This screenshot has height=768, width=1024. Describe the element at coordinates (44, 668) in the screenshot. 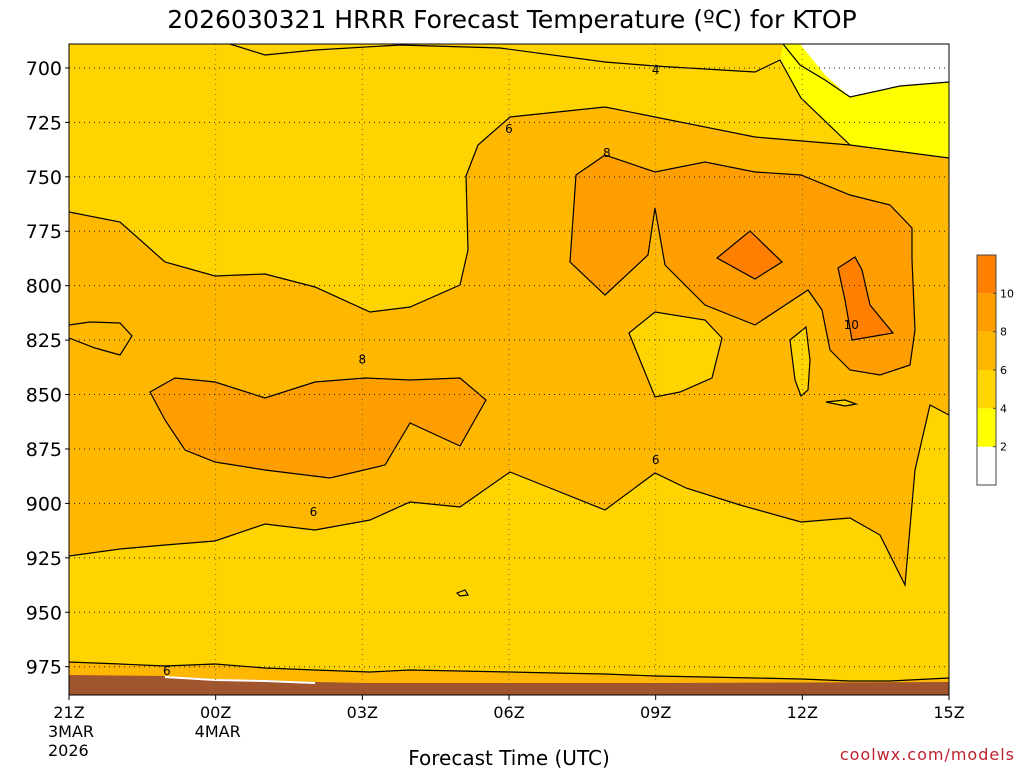

I see `y-tick-label-975: 975` at that location.